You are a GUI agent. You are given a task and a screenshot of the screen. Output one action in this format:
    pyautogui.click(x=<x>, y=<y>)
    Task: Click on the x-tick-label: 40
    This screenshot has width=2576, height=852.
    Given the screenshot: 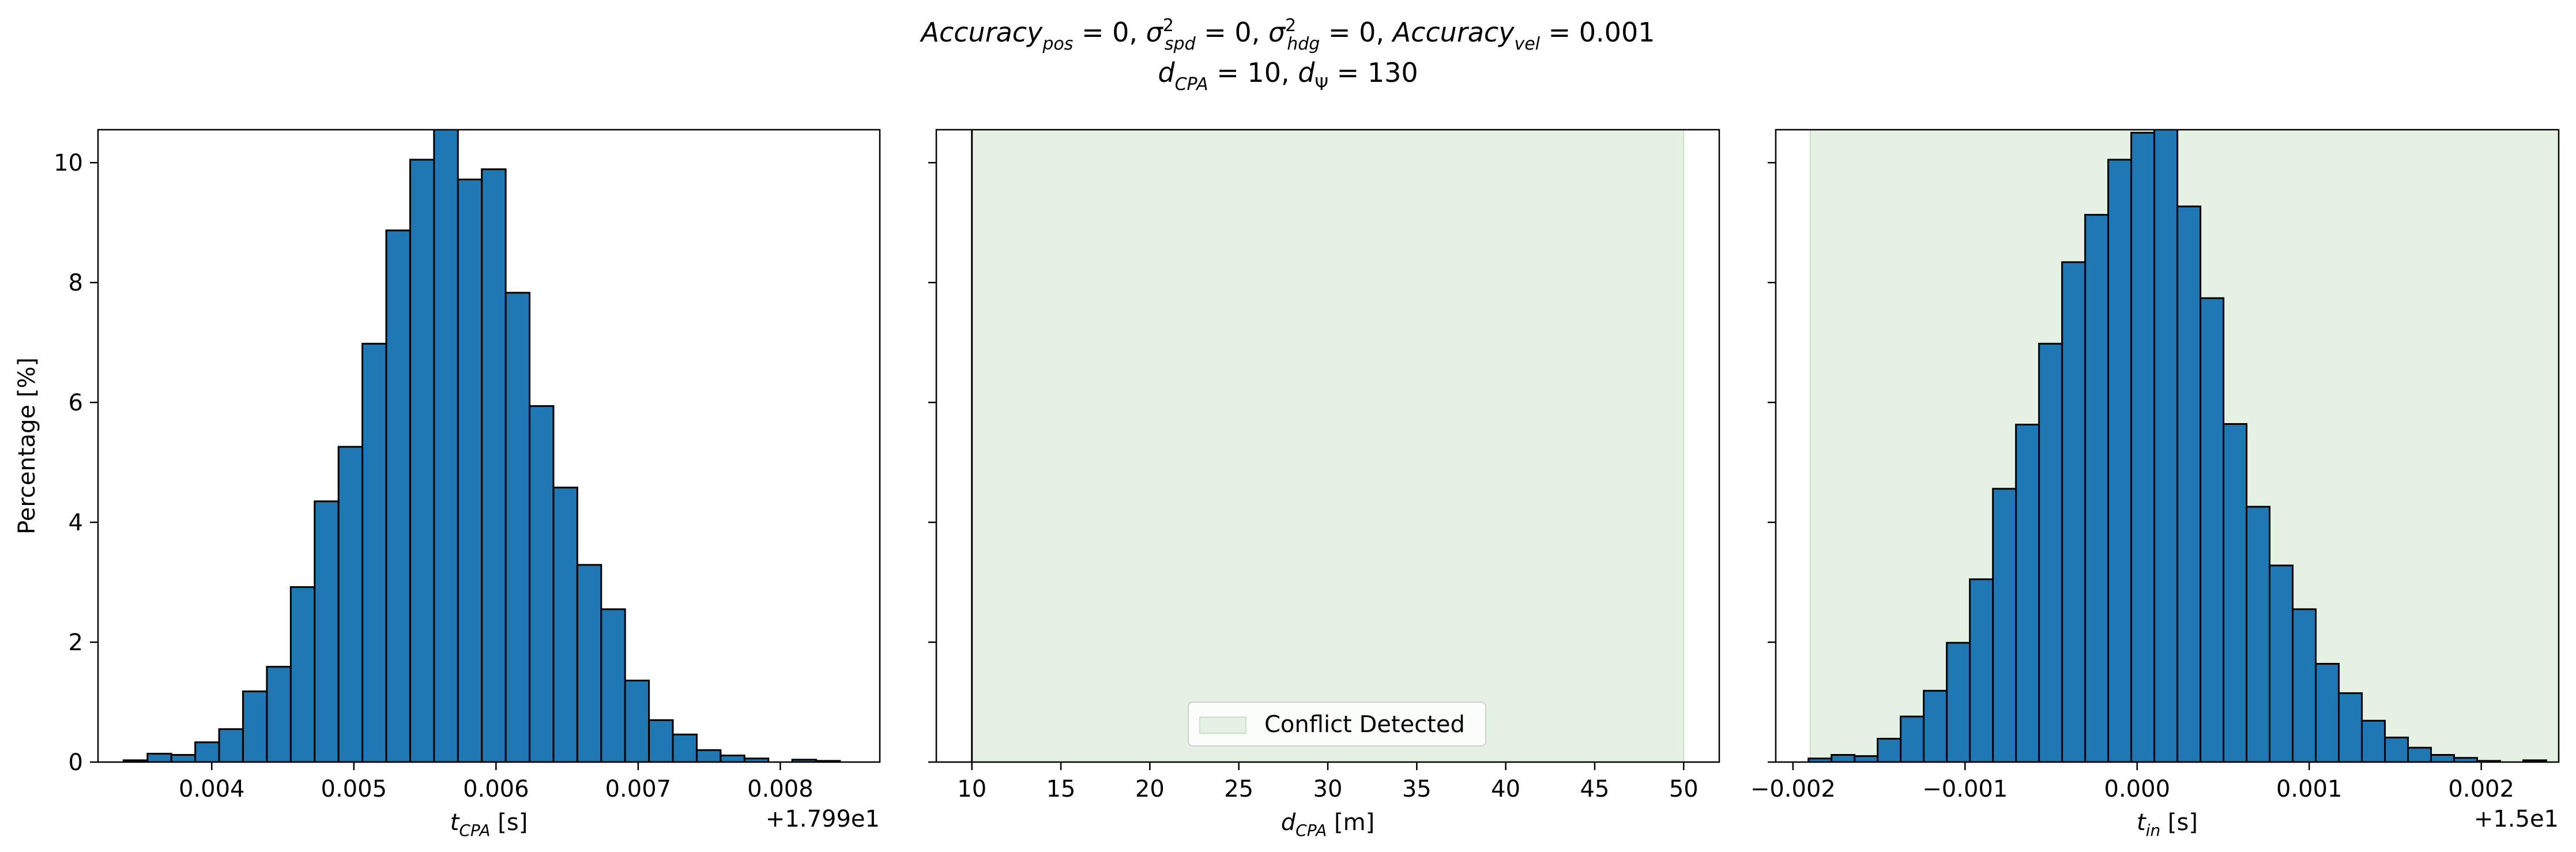 What is the action you would take?
    pyautogui.click(x=1505, y=789)
    